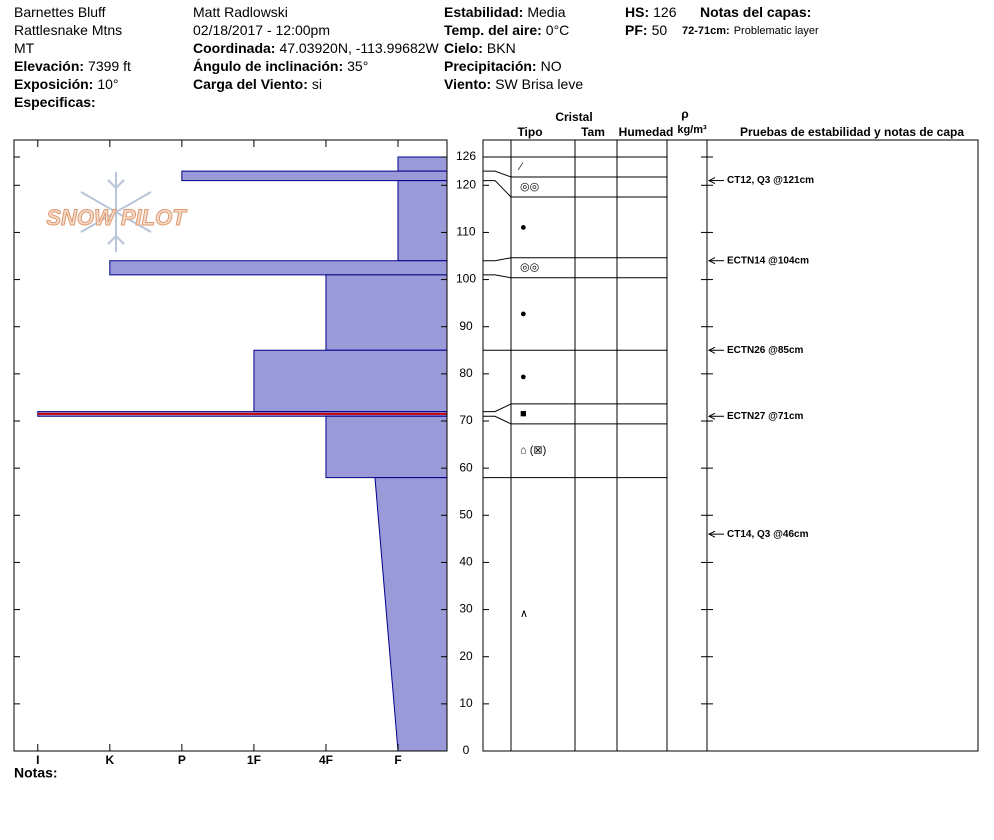 The image size is (994, 840). Describe the element at coordinates (466, 184) in the screenshot. I see `y-tick-label: 120` at that location.